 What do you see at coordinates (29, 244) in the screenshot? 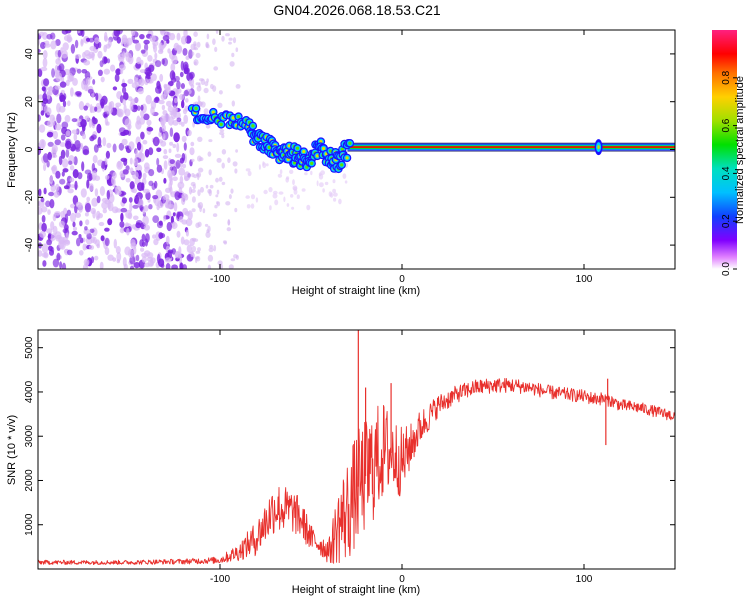
I see `y-tick-label: -40` at bounding box center [29, 244].